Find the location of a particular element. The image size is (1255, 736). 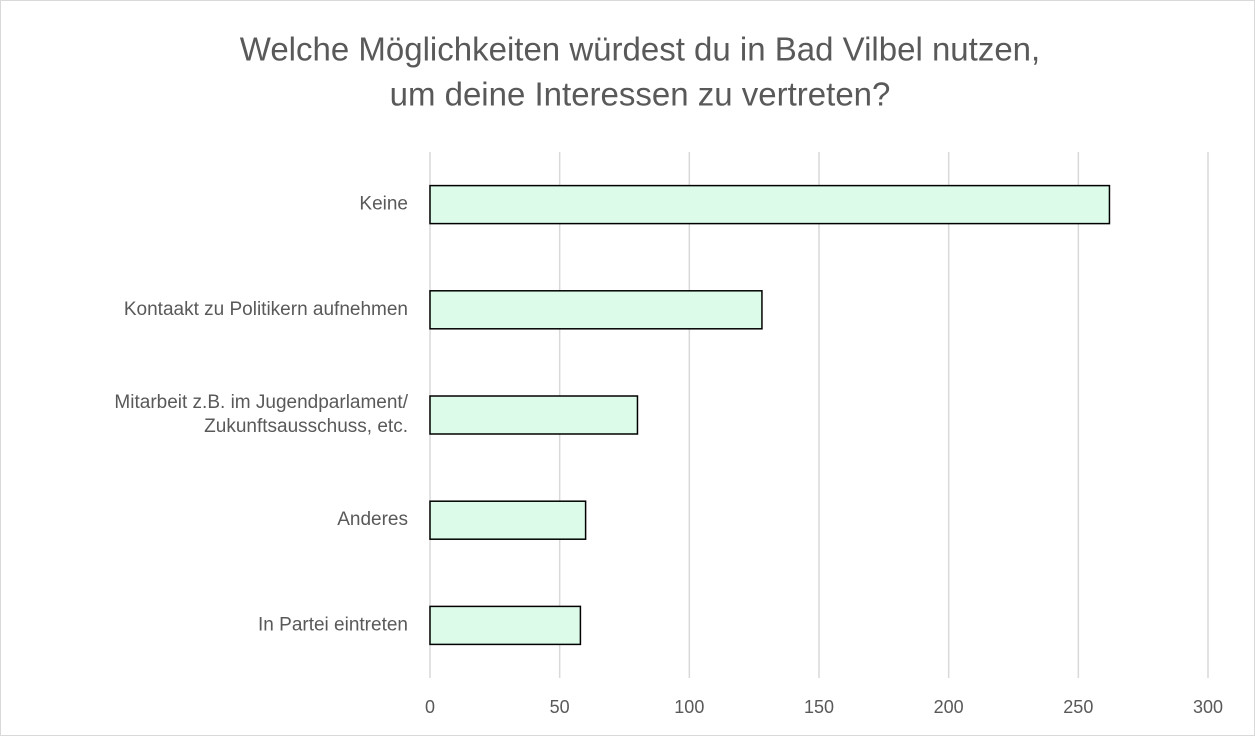

x-tick-label: 150 is located at coordinates (819, 707).